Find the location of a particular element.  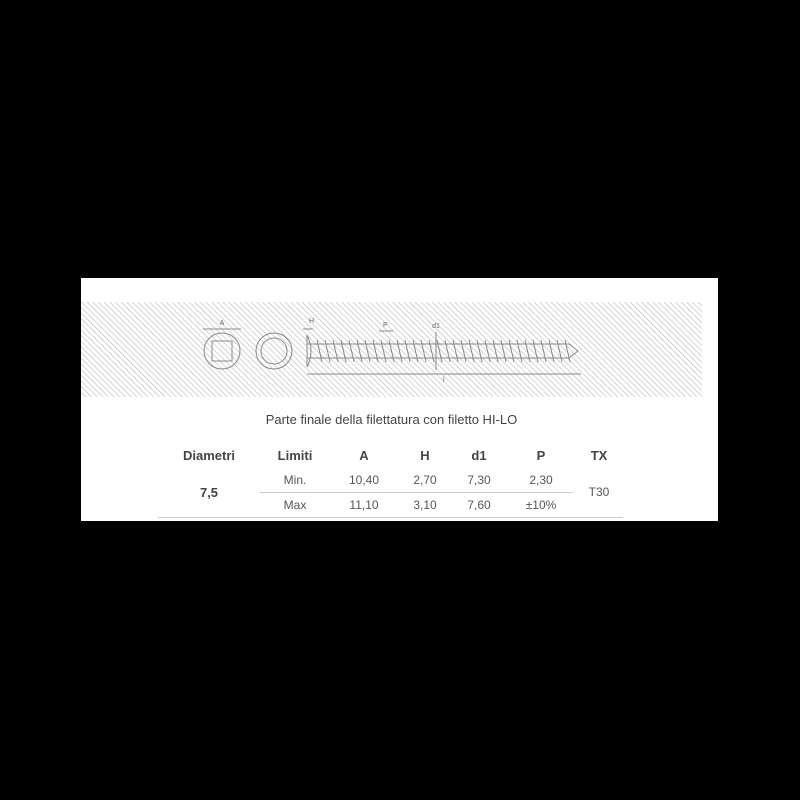

header-p: P is located at coordinates (541, 455).